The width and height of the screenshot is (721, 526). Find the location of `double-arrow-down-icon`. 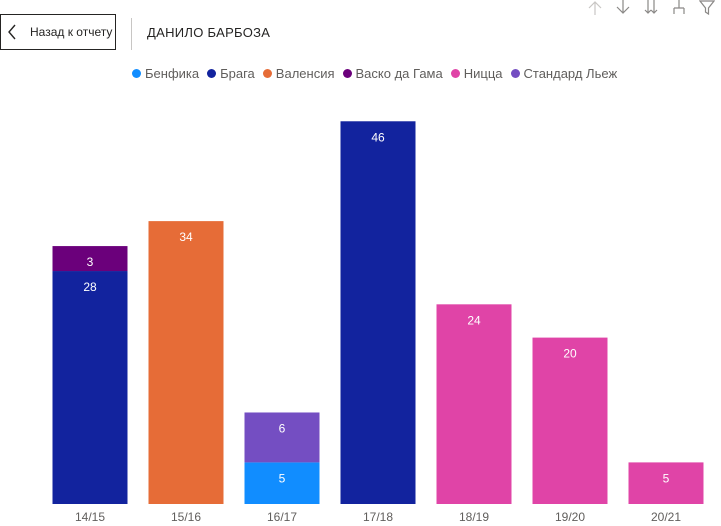

double-arrow-down-icon is located at coordinates (651, 9).